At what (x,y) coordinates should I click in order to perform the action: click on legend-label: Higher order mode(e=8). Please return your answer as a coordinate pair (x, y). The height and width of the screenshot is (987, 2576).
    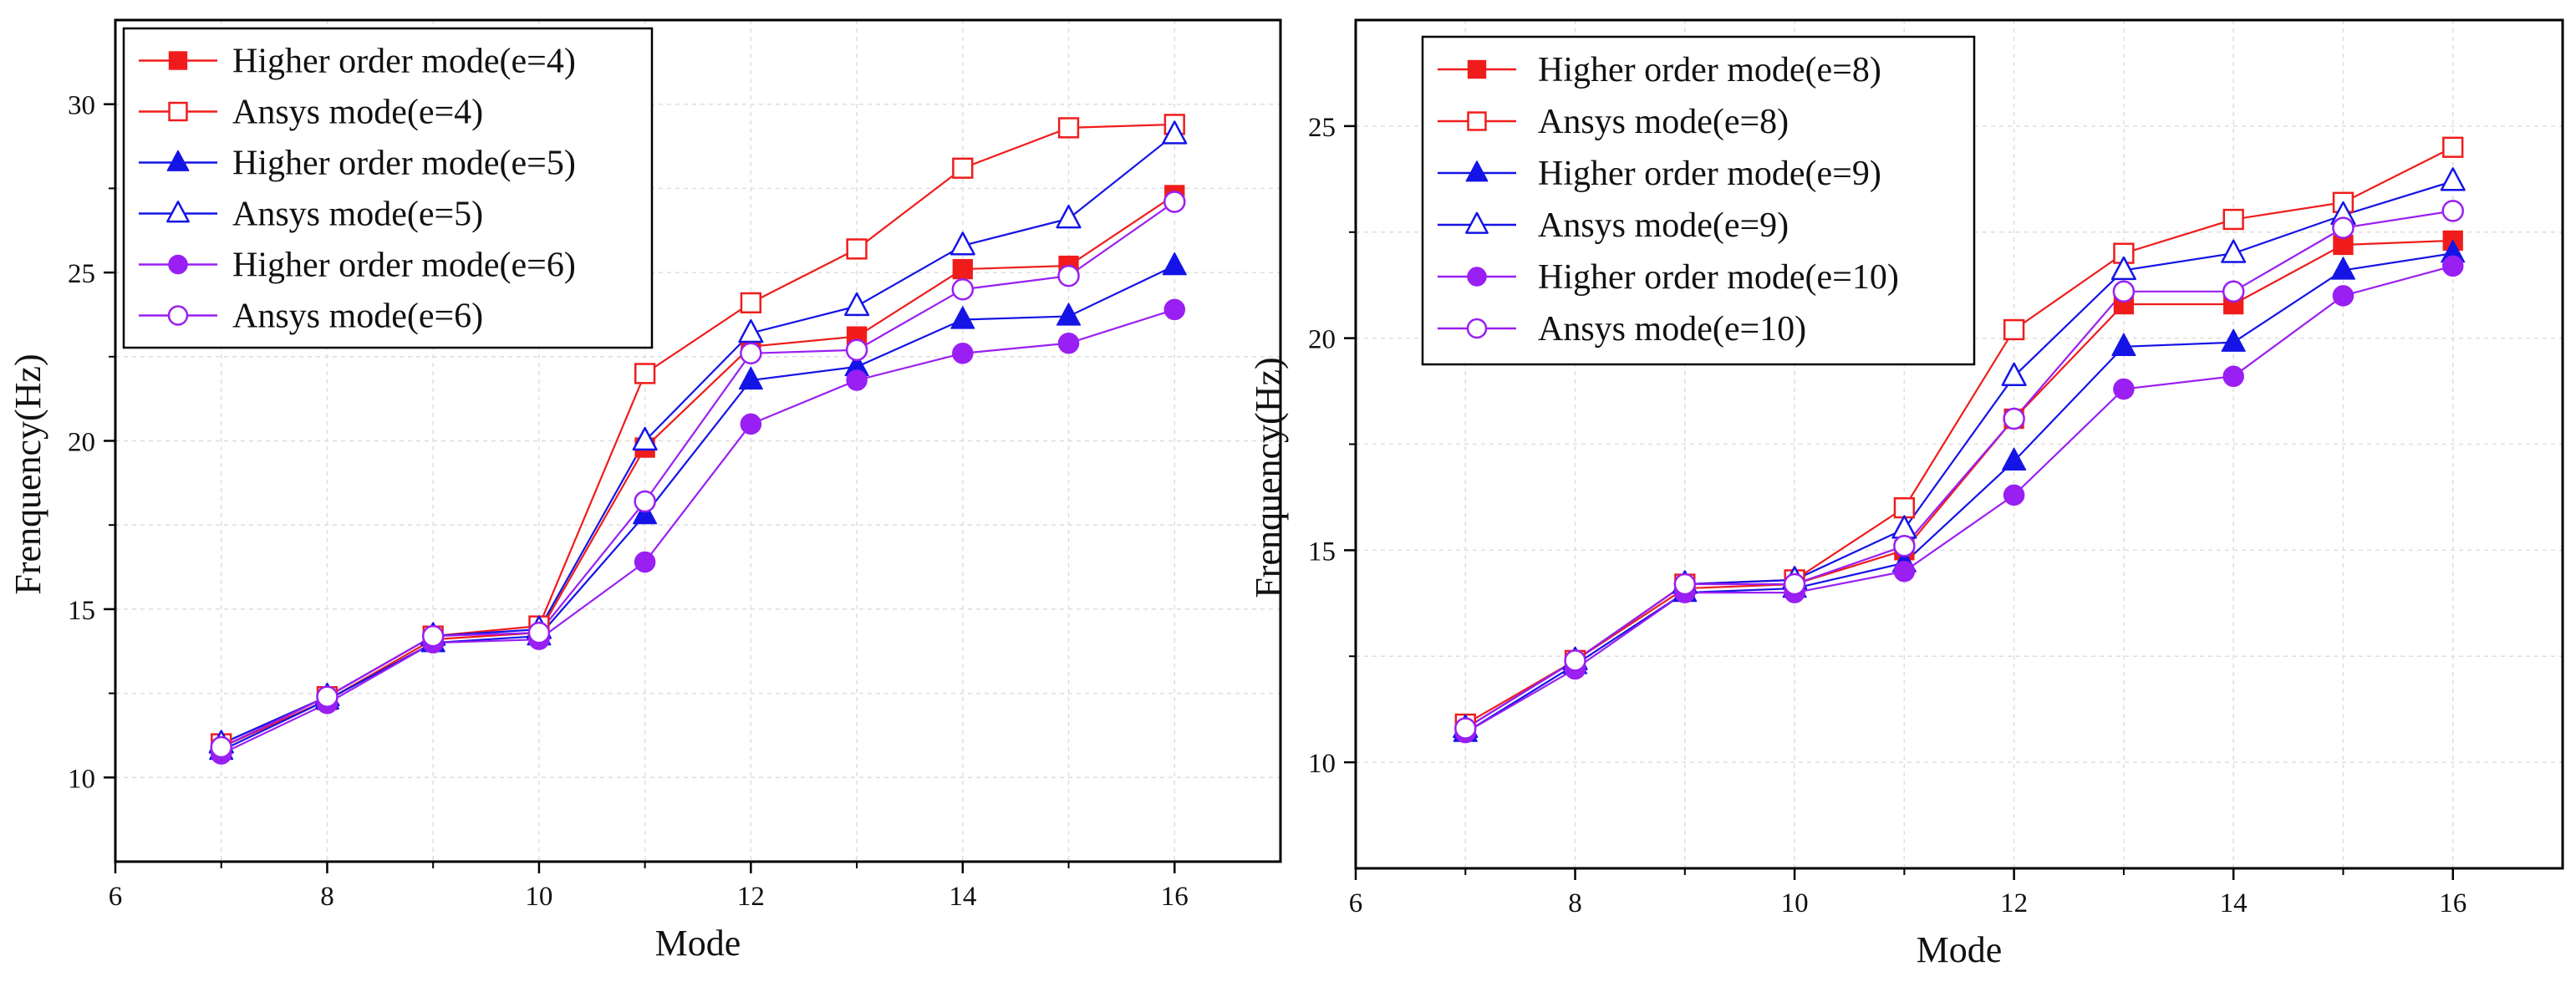
    Looking at the image, I should click on (1709, 70).